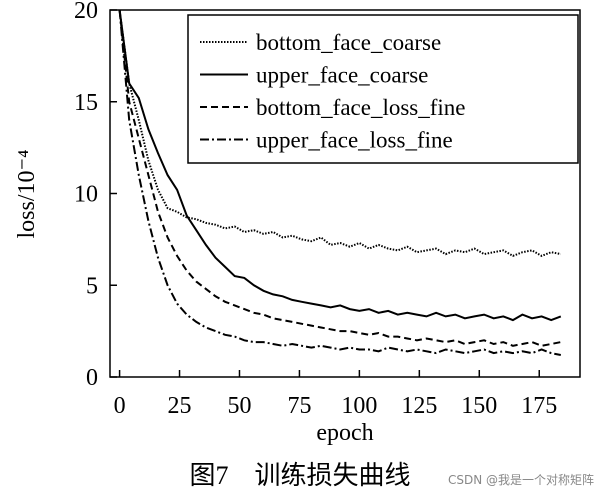  Describe the element at coordinates (299, 406) in the screenshot. I see `x-tick-label: 75` at that location.